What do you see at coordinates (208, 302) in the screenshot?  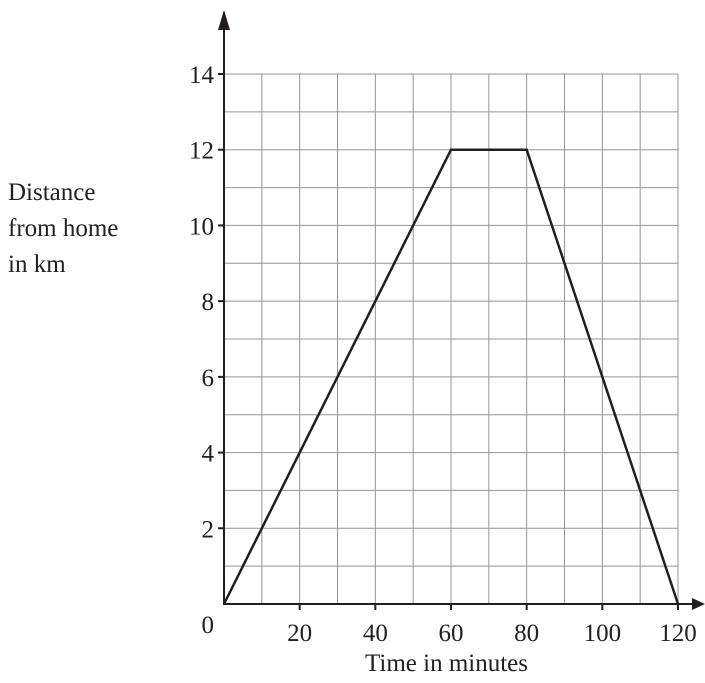 I see `y-tick-label: 8` at bounding box center [208, 302].